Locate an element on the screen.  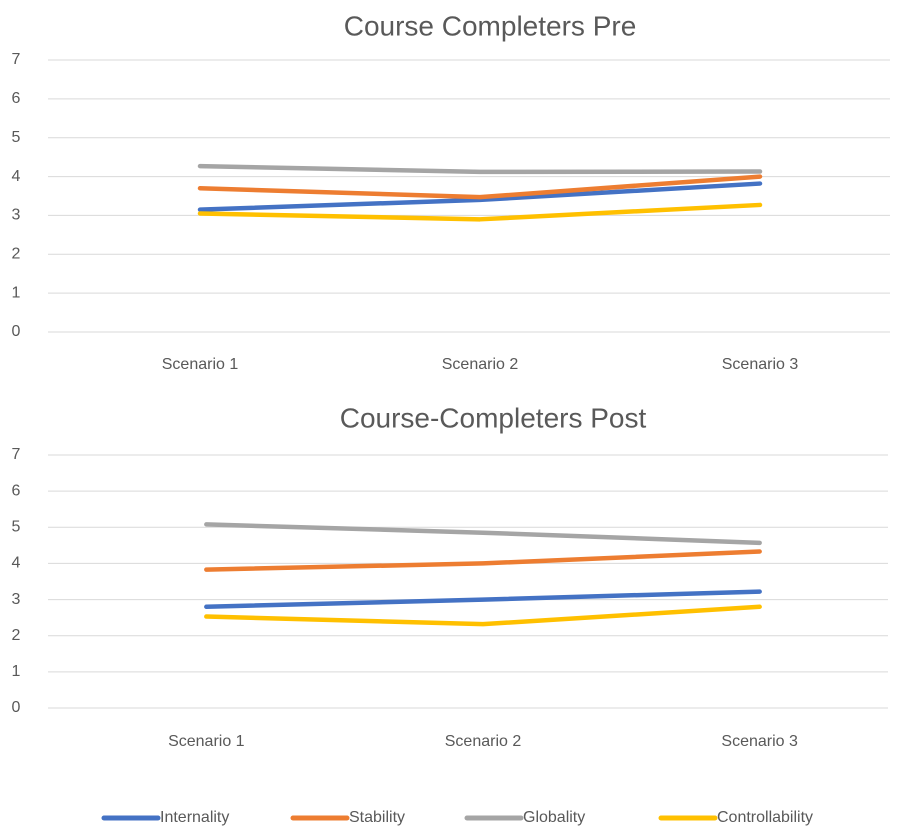
chart-title: Course Completers Pre is located at coordinates (490, 25).